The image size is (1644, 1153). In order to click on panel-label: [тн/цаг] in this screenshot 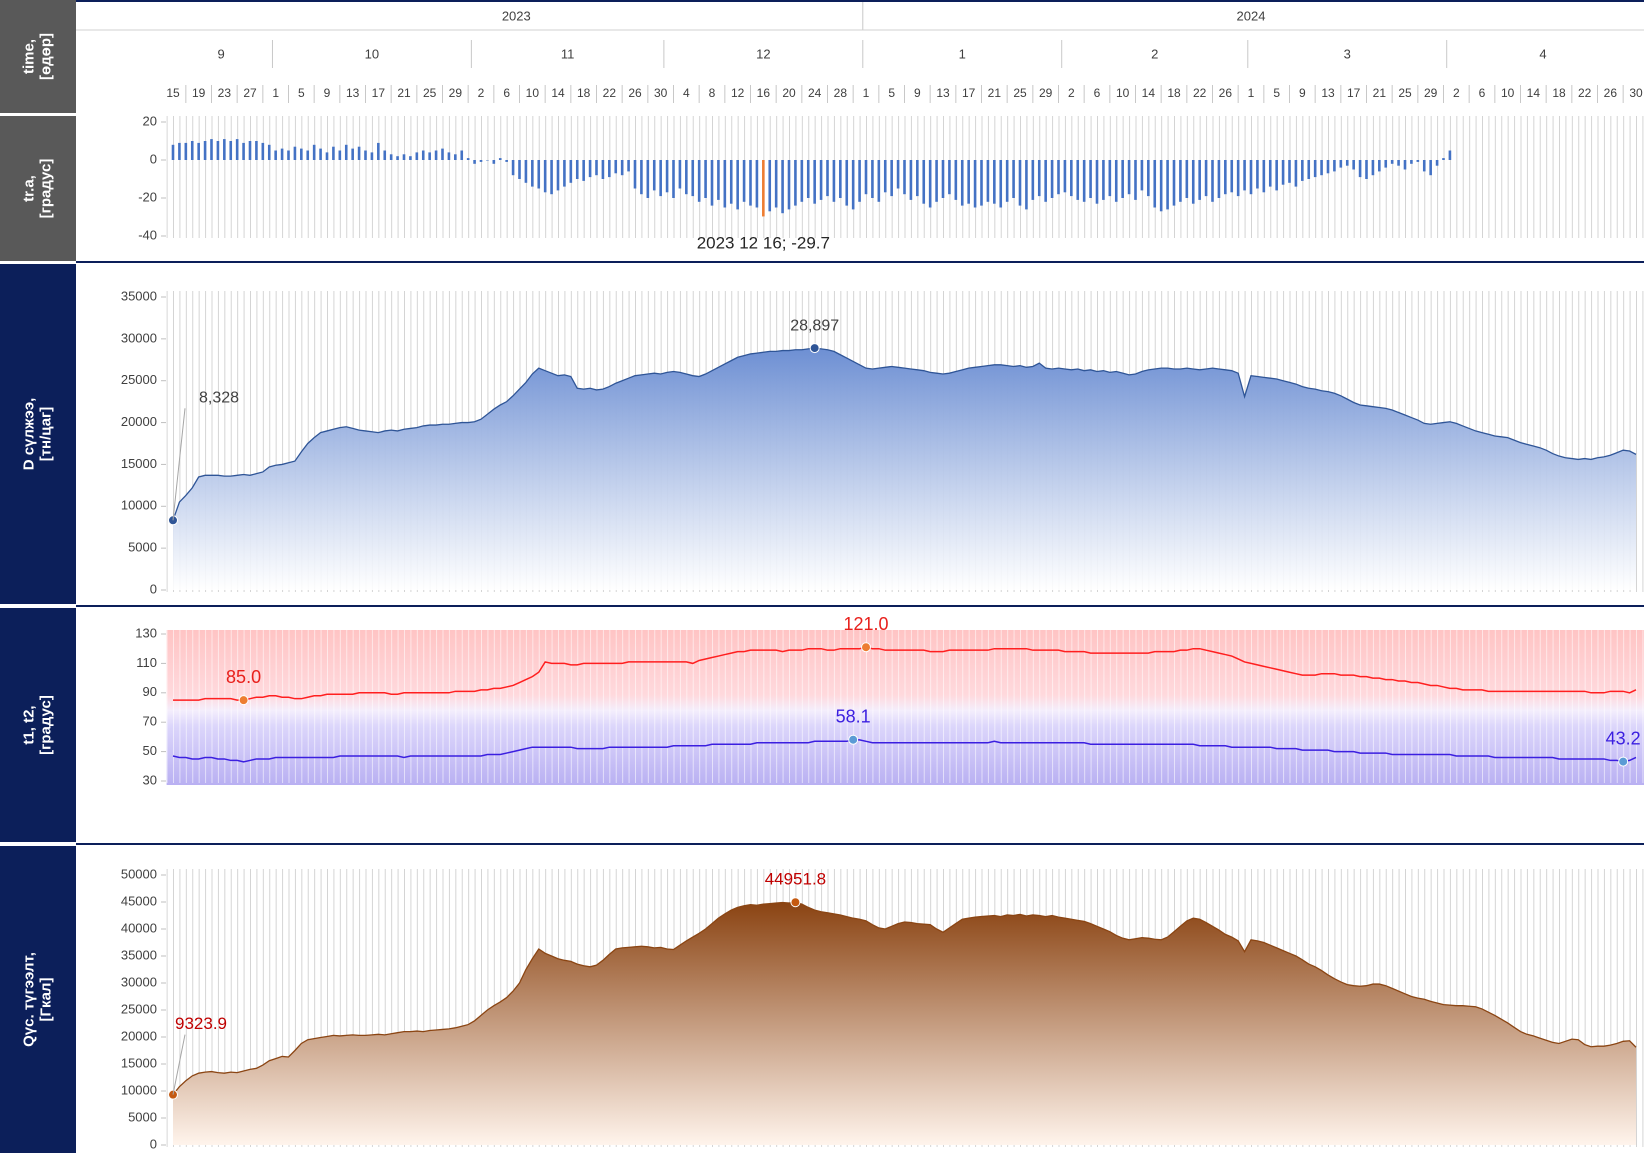, I will do `click(45, 434)`.